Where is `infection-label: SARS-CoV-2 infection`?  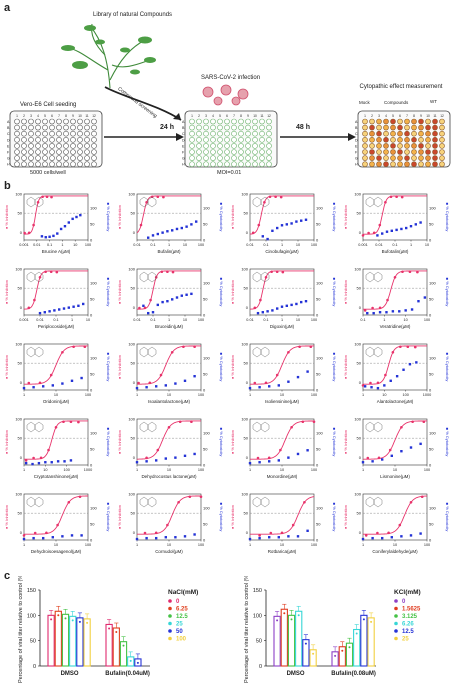
infection-label: SARS-CoV-2 infection is located at coordinates (231, 78).